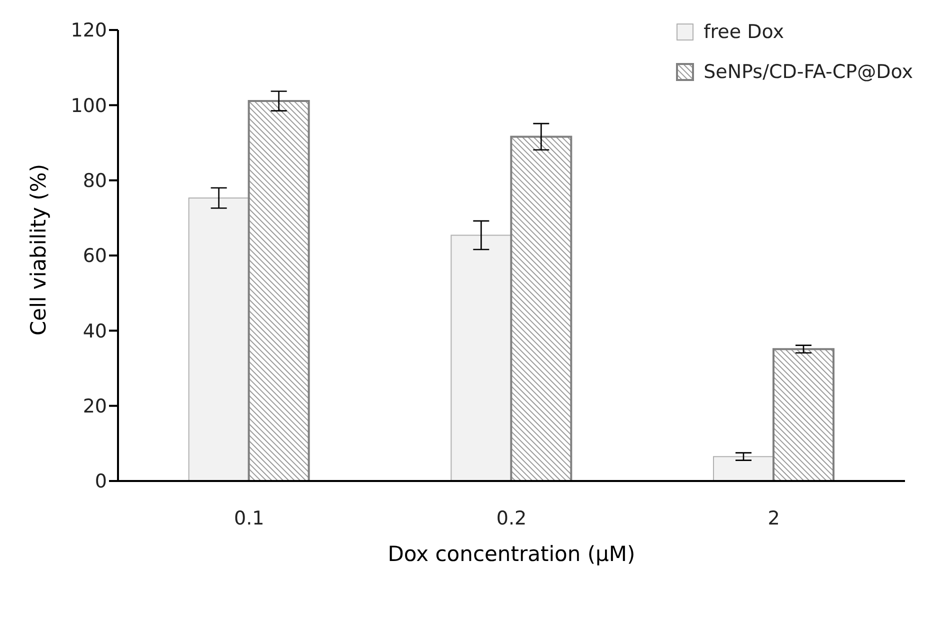  Describe the element at coordinates (88, 105) in the screenshot. I see `y-tick-label: 100` at that location.